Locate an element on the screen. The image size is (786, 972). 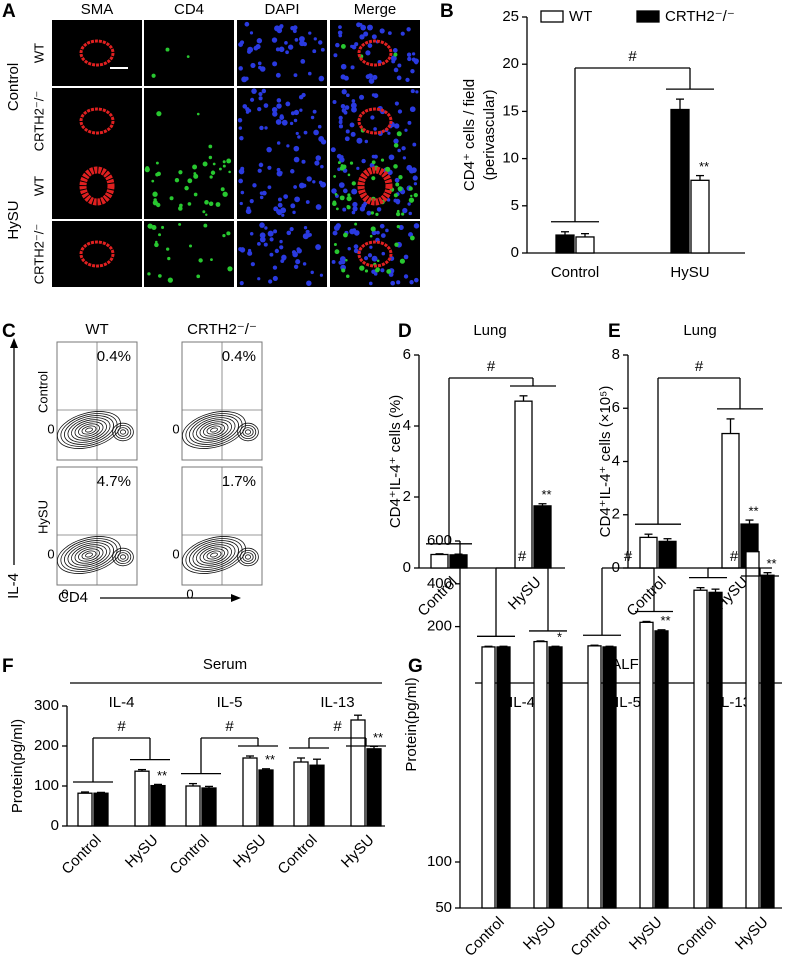
y-tick-label: 400 is located at coordinates (439, 583).